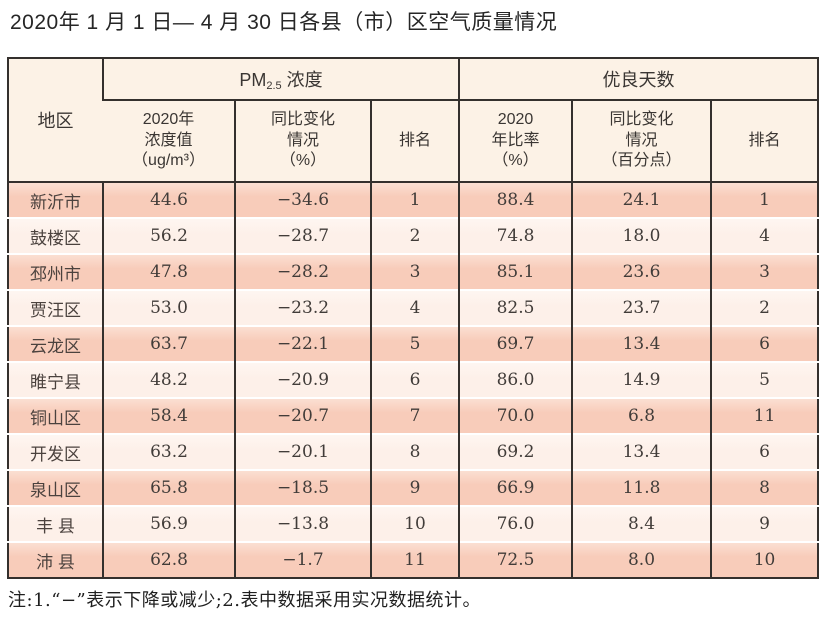 Image resolution: width=825 pixels, height=620 pixels. What do you see at coordinates (515, 559) in the screenshot?
I see `days-ratio-cell: 72.5` at bounding box center [515, 559].